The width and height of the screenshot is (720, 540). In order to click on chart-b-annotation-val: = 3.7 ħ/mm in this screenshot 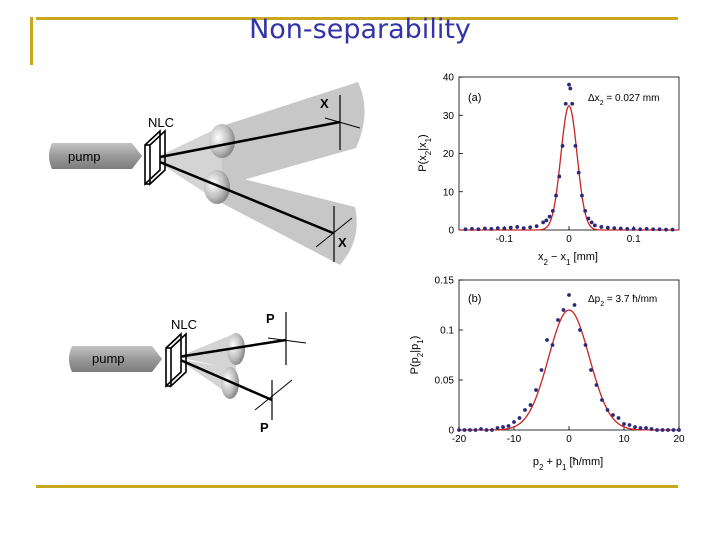, I will do `click(630, 299)`.